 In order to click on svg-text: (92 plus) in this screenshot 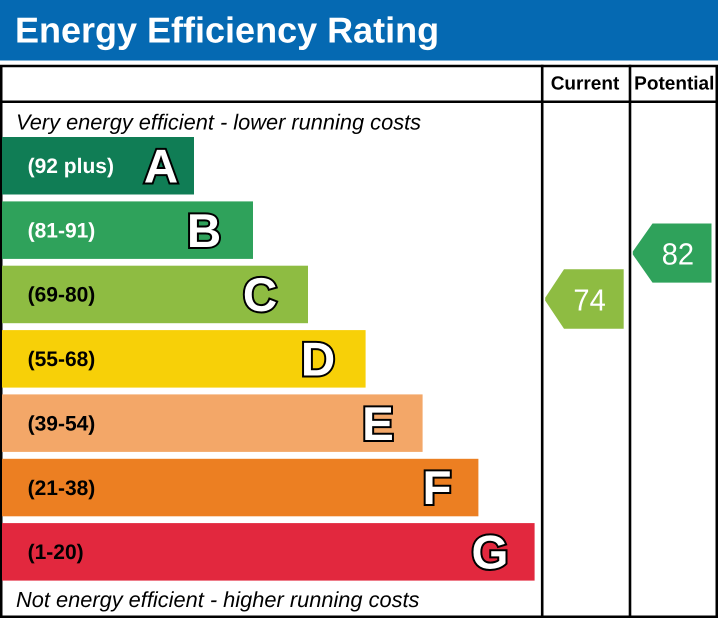, I will do `click(71, 166)`.